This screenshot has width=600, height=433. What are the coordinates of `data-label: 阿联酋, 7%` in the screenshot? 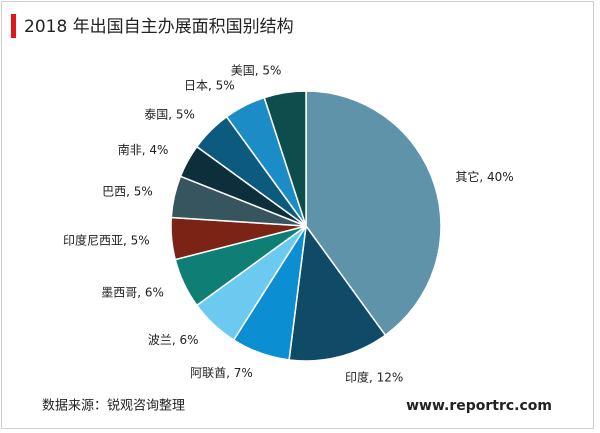 It's located at (221, 372).